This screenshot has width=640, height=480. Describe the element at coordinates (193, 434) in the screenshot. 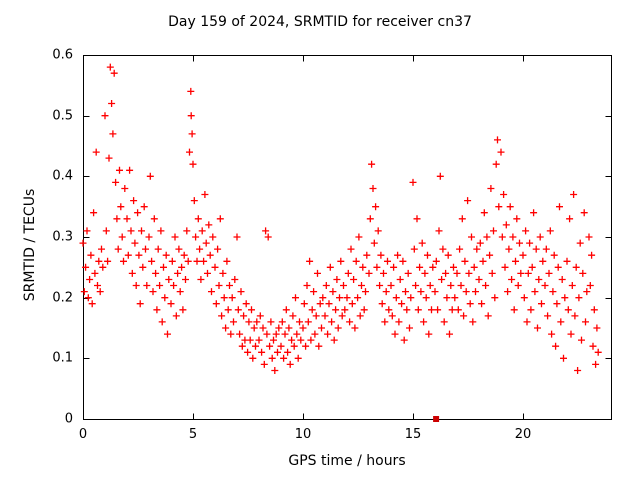

I see `x-tick-label: 5` at that location.